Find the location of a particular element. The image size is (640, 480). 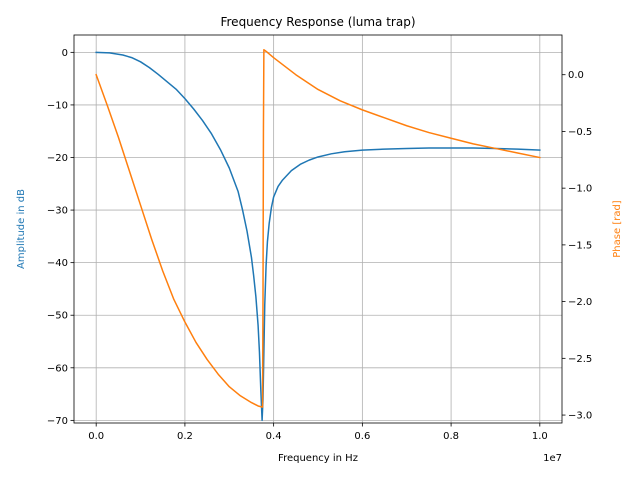

left-y-tick-label: −50 is located at coordinates (57, 316).